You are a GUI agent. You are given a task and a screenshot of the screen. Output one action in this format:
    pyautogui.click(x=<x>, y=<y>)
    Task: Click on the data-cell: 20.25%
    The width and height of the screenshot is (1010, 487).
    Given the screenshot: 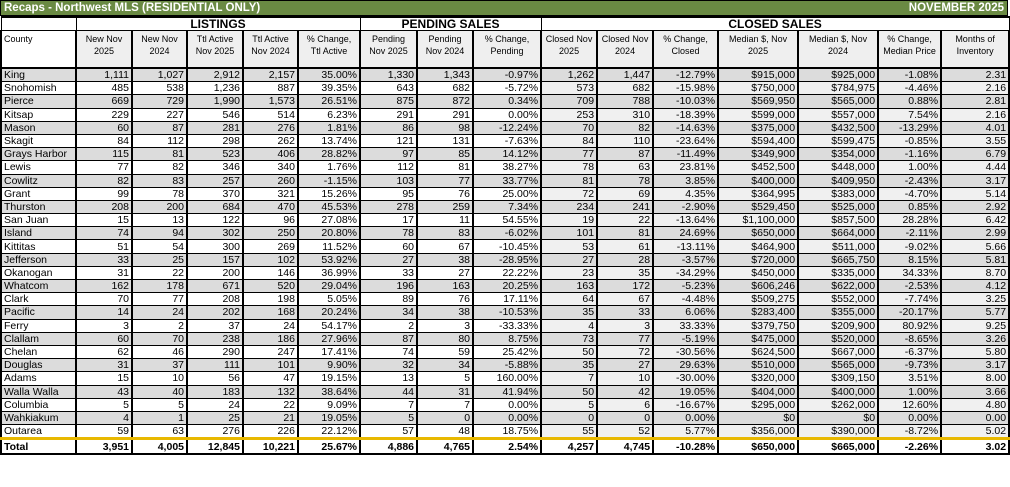 What is the action you would take?
    pyautogui.click(x=507, y=286)
    